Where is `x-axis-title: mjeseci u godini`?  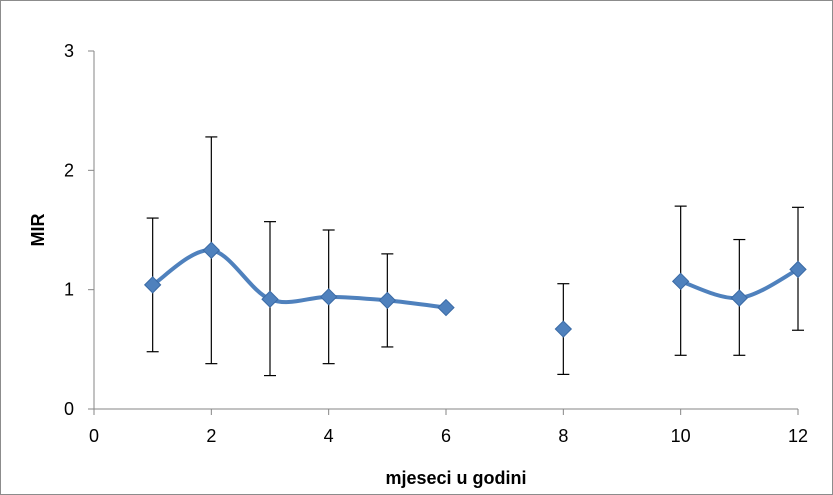
x-axis-title: mjeseci u godini is located at coordinates (455, 478).